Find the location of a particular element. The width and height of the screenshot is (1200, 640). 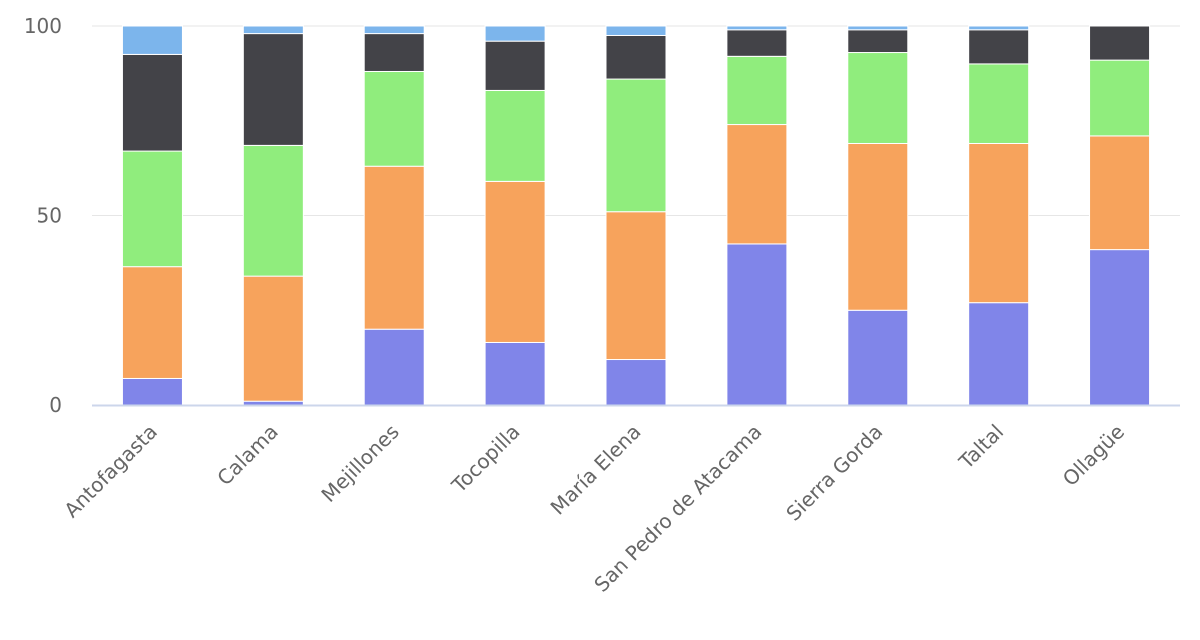

x-tick-label: Ollagüe is located at coordinates (1093, 455).